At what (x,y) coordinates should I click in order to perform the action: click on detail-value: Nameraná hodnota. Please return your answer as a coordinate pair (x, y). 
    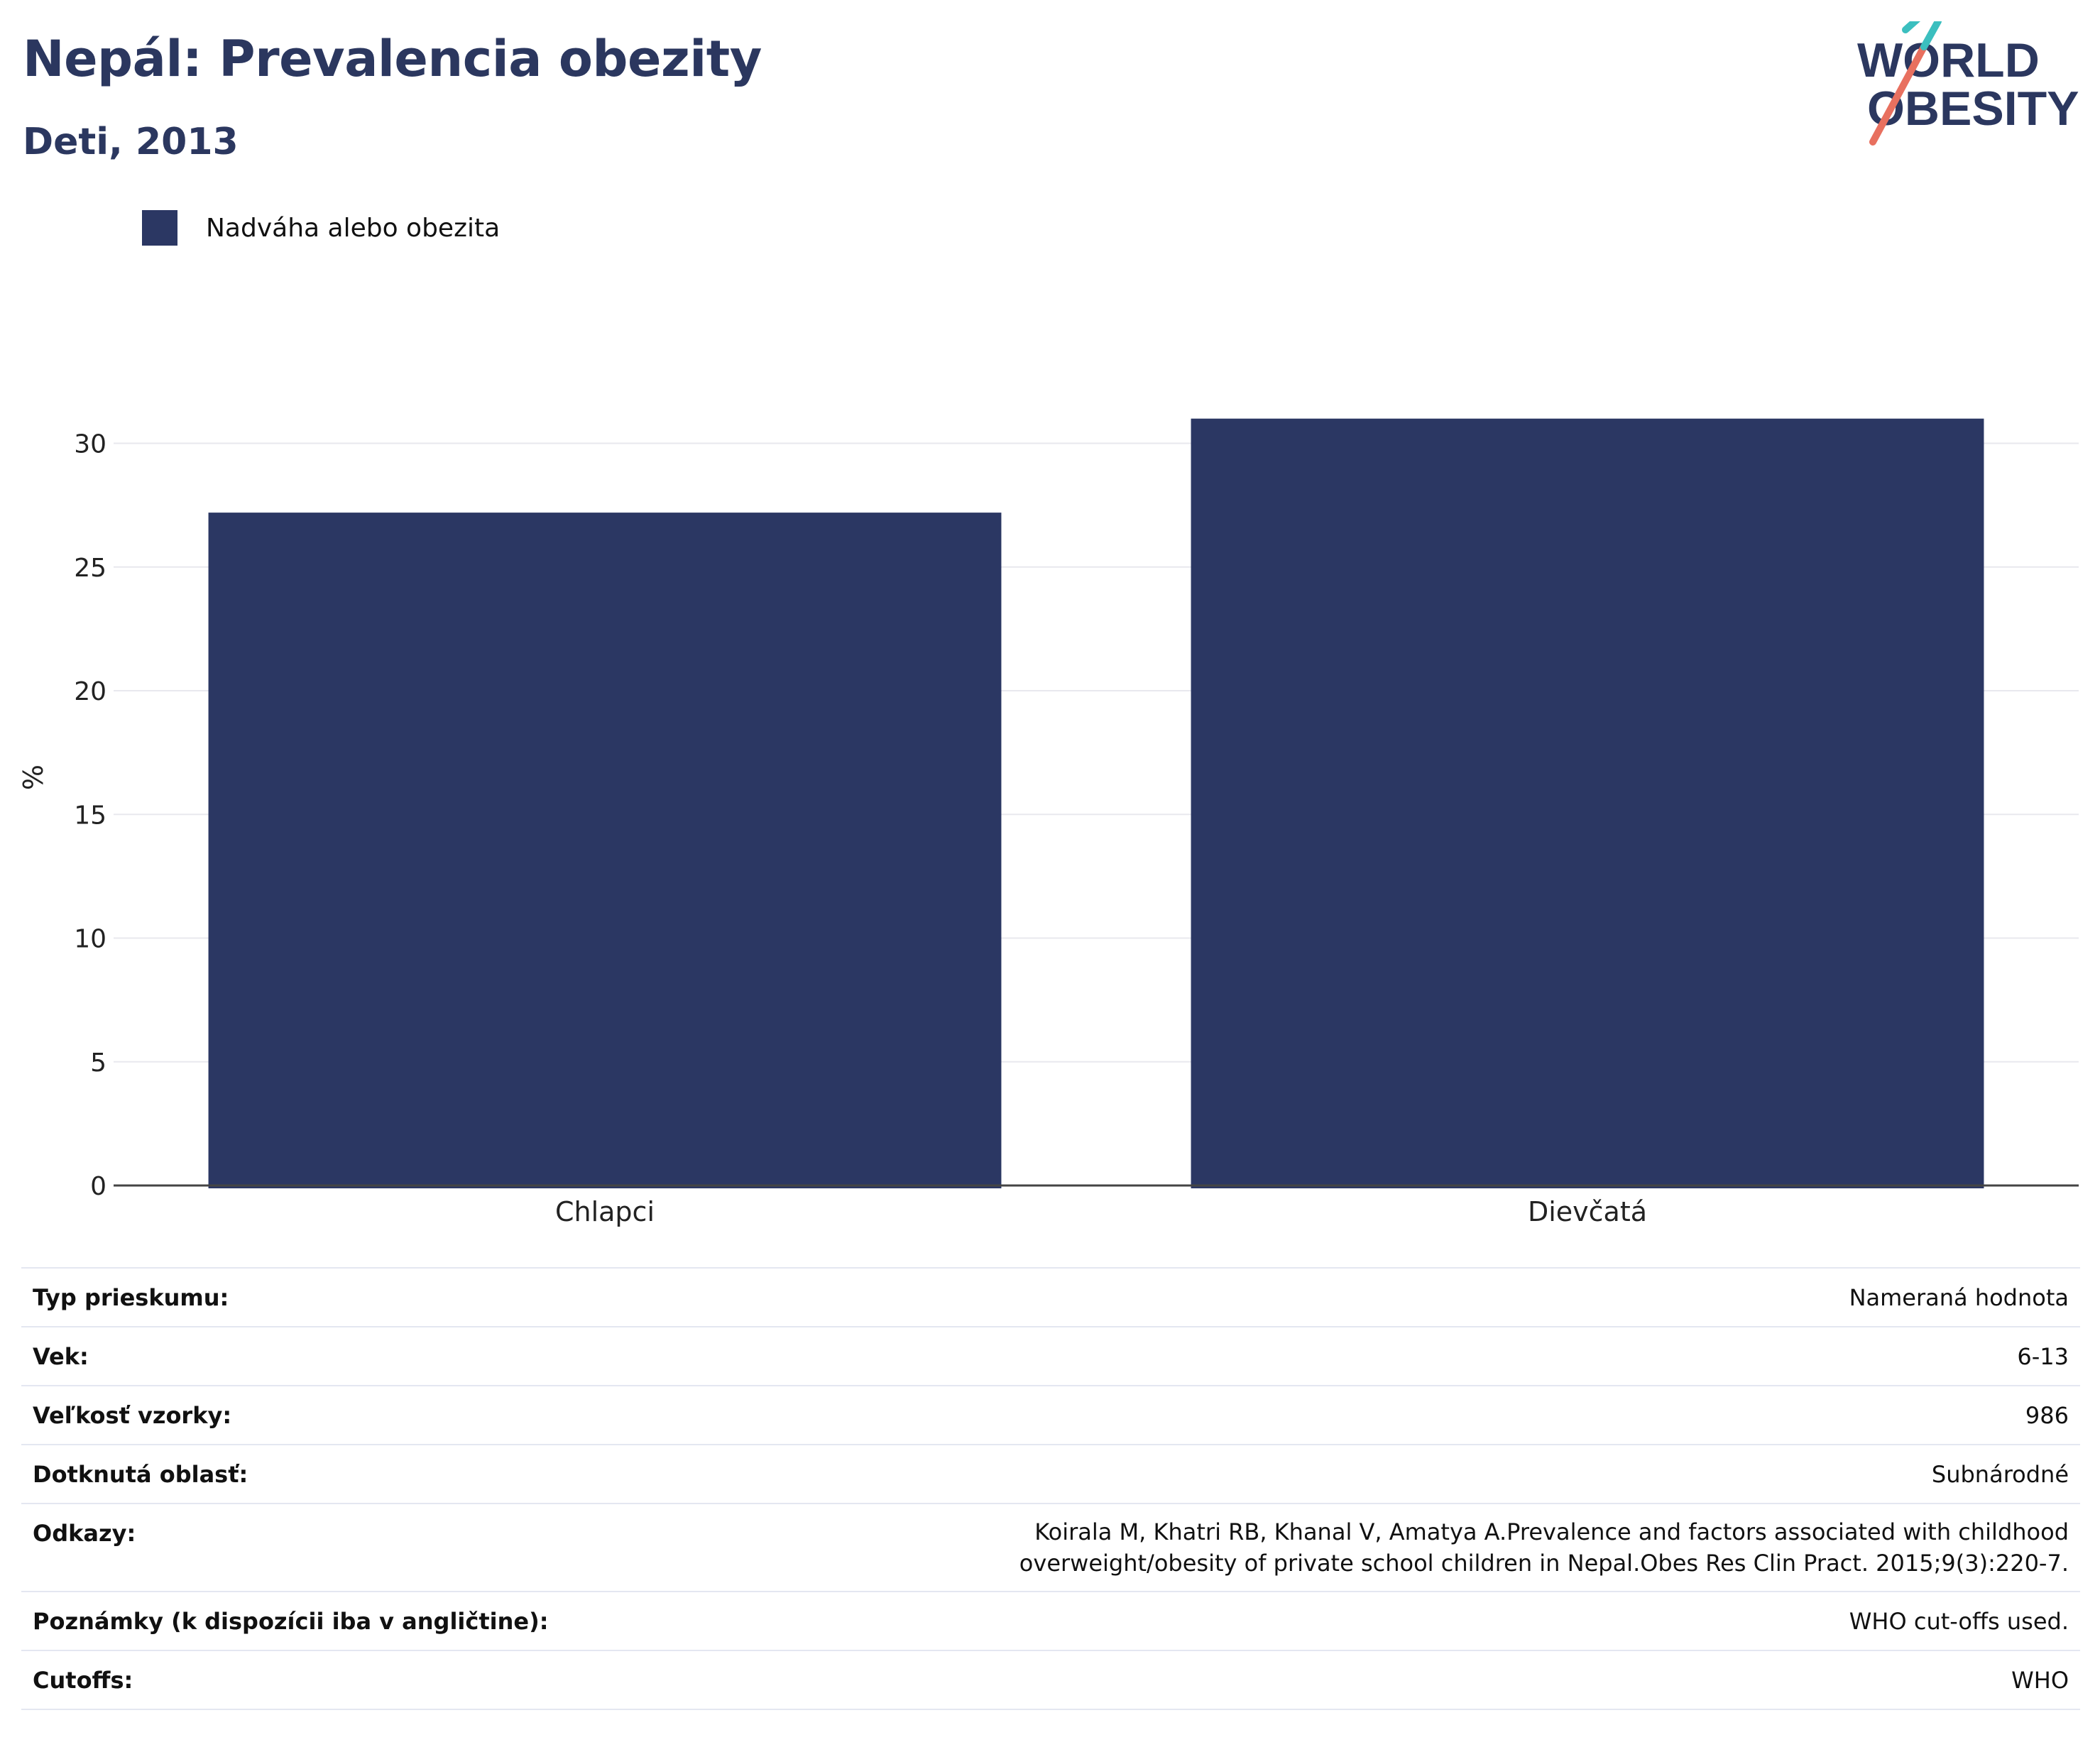
    Looking at the image, I should click on (1319, 1297).